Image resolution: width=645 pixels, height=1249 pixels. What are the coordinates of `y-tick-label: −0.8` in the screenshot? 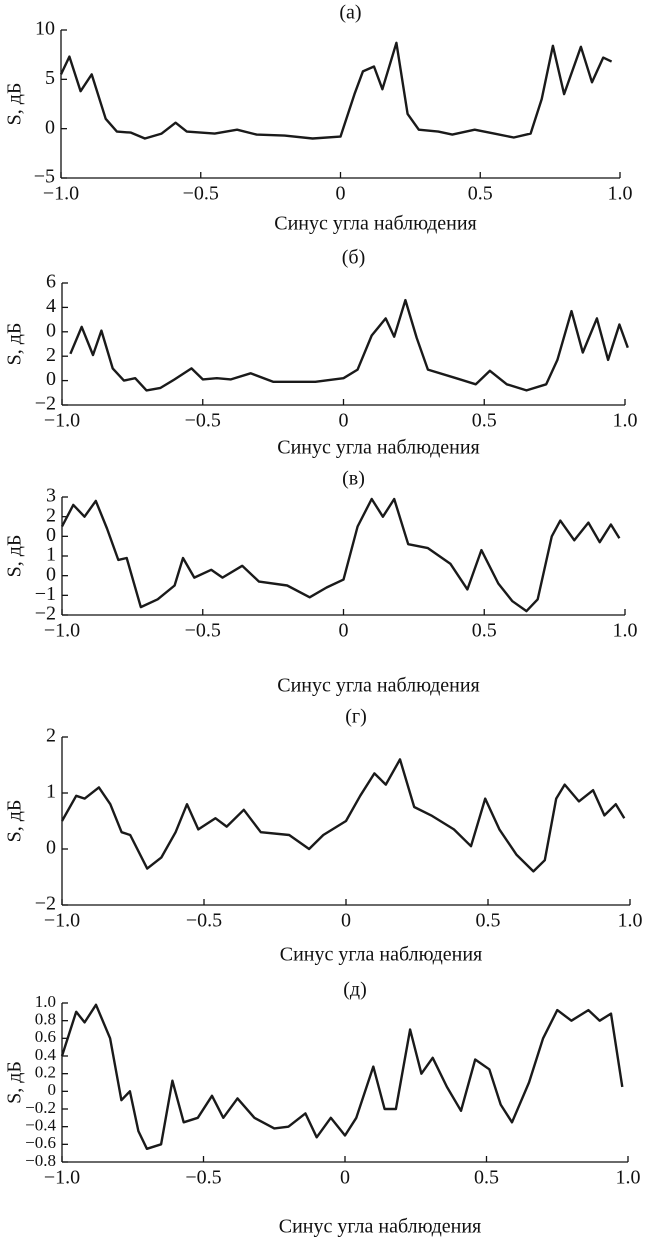 It's located at (40, 1160).